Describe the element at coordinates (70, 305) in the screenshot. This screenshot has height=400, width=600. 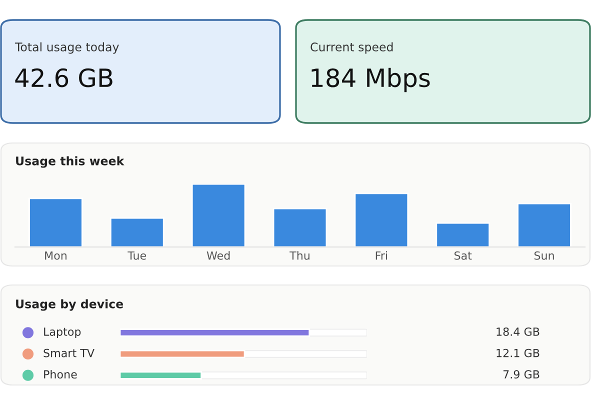
I see `chart-title: Usage by device` at that location.